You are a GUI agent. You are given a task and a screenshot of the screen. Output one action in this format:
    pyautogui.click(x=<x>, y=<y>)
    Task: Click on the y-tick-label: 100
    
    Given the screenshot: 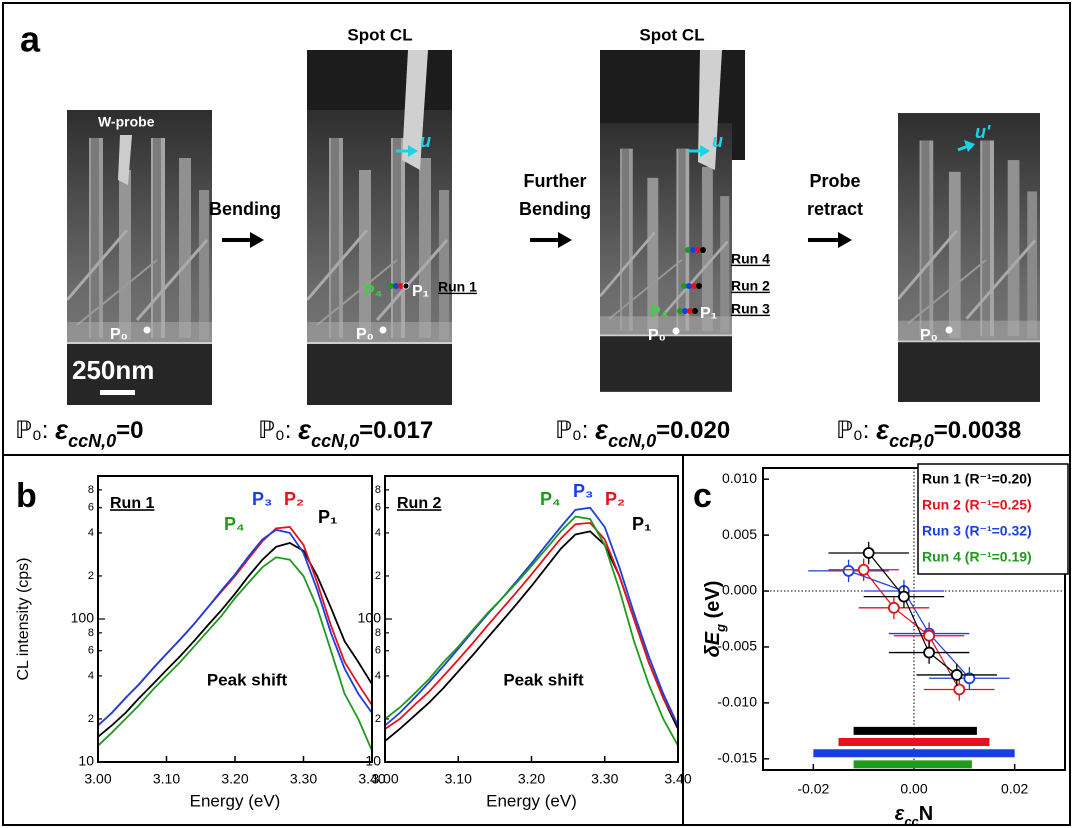 What is the action you would take?
    pyautogui.click(x=370, y=618)
    